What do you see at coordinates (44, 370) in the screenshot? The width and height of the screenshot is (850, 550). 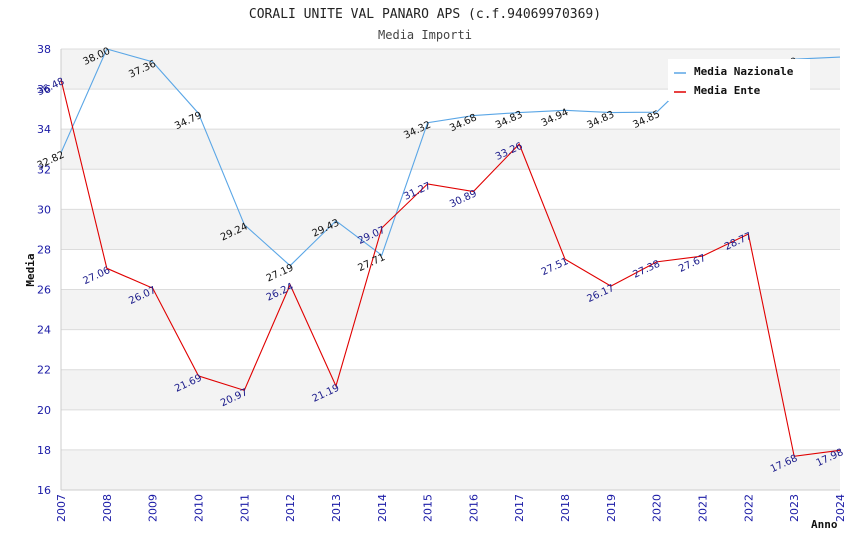 I see `y-tick-label: 22` at bounding box center [44, 370].